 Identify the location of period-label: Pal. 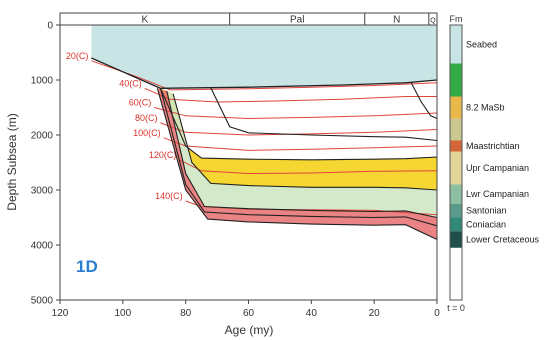
(297, 20).